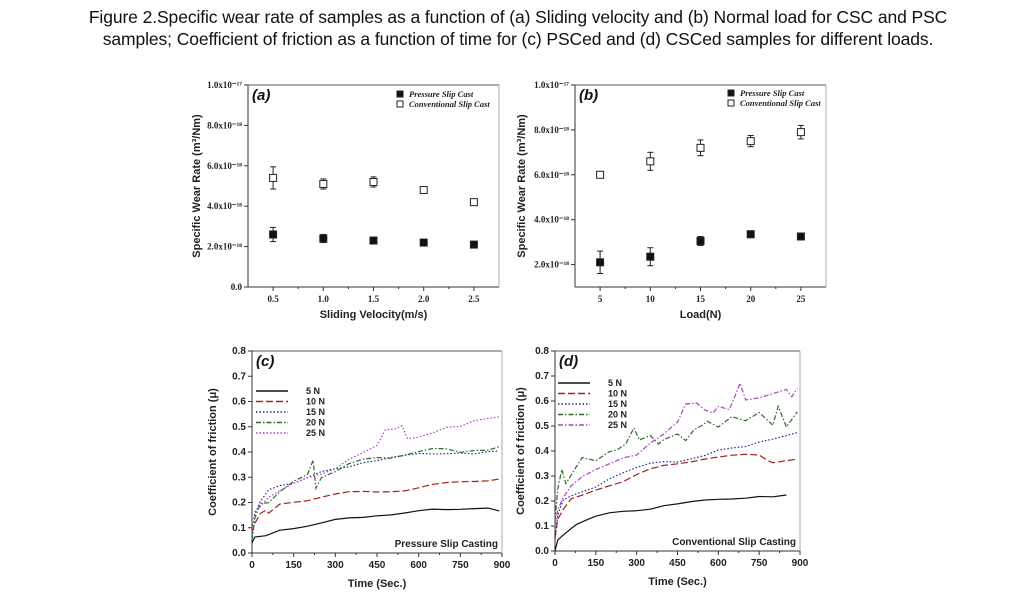 This screenshot has height=615, width=1036. Describe the element at coordinates (224, 85) in the screenshot. I see `y-tick-label: 1.0x10⁻¹⁷` at that location.